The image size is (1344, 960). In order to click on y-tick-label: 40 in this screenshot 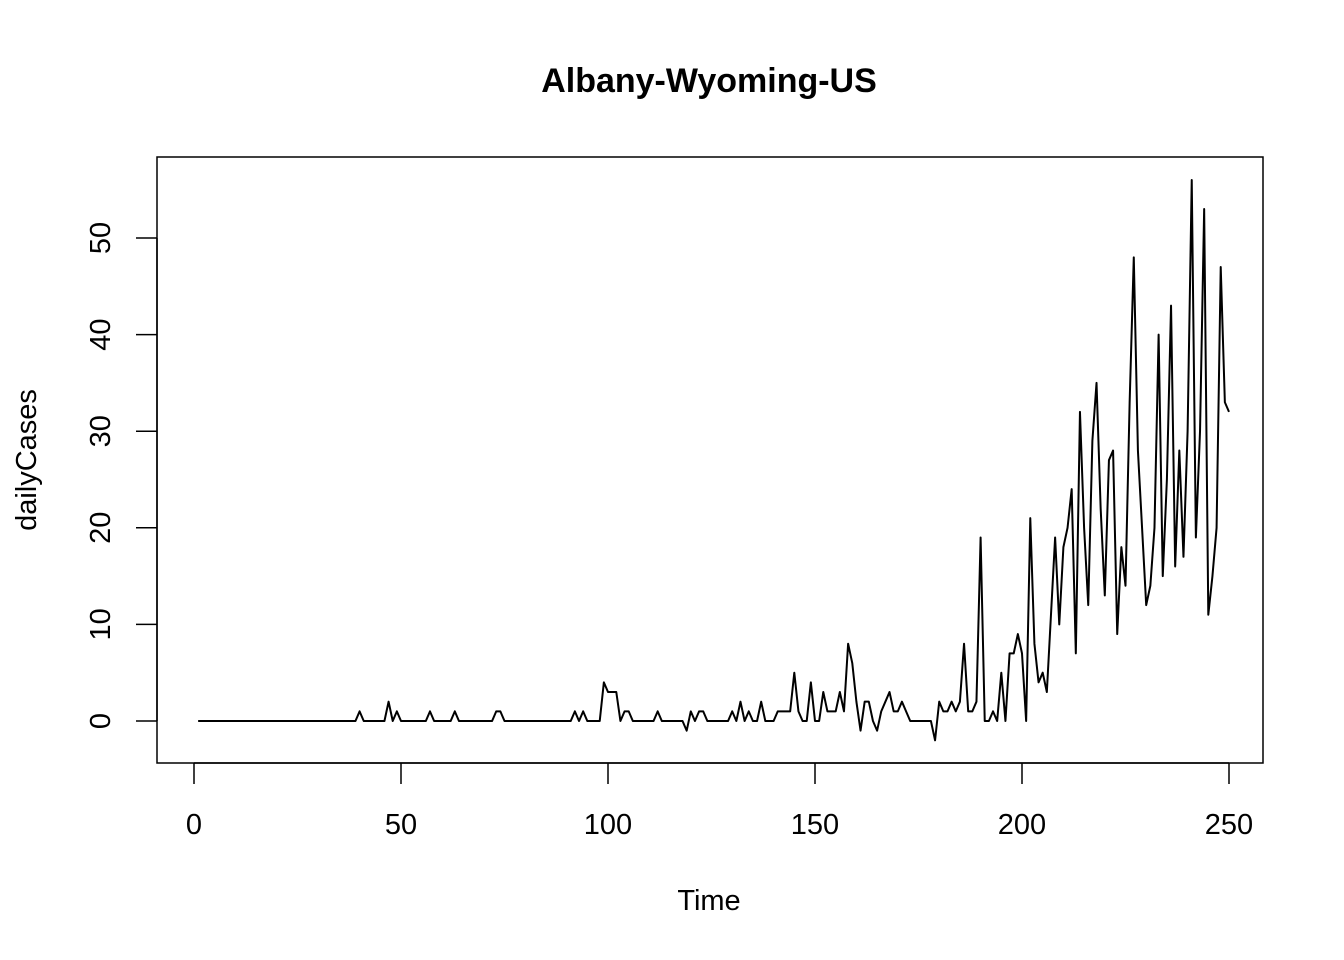, I will do `click(101, 334)`.